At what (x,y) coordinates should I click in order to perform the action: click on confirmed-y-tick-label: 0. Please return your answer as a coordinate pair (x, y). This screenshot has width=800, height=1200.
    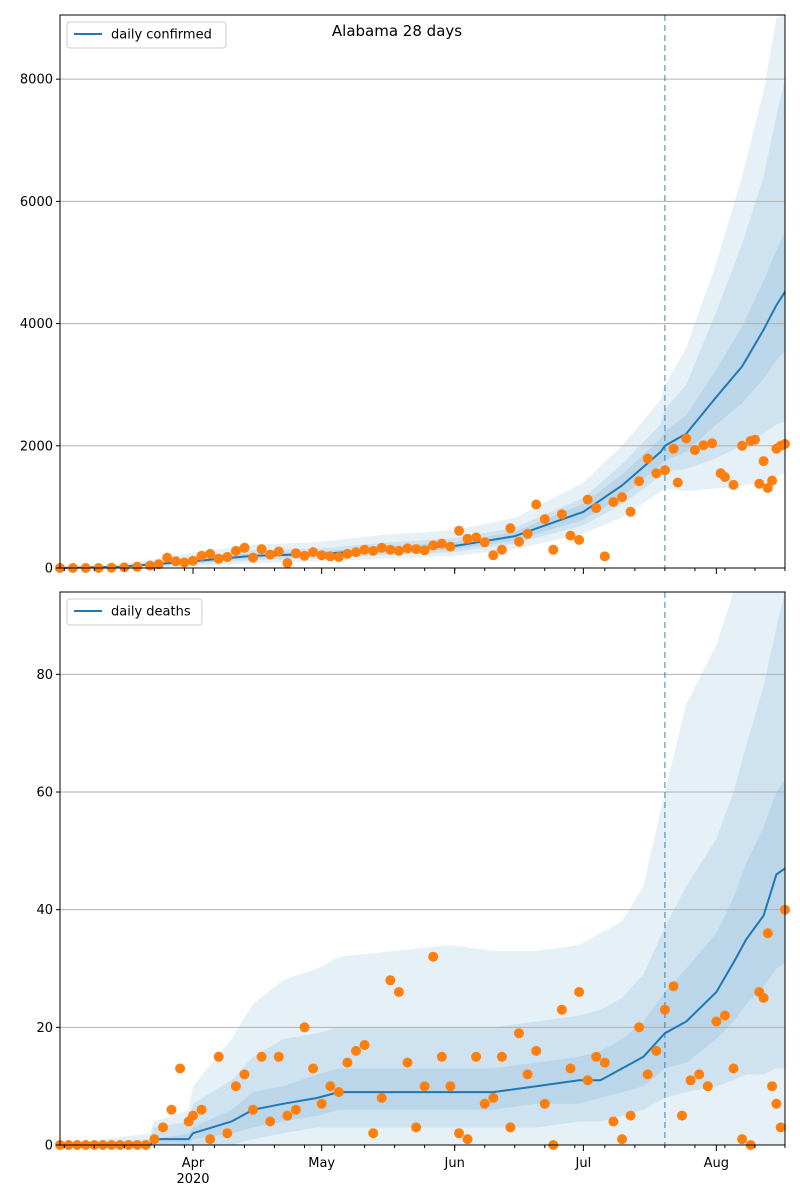
    Looking at the image, I should click on (49, 569).